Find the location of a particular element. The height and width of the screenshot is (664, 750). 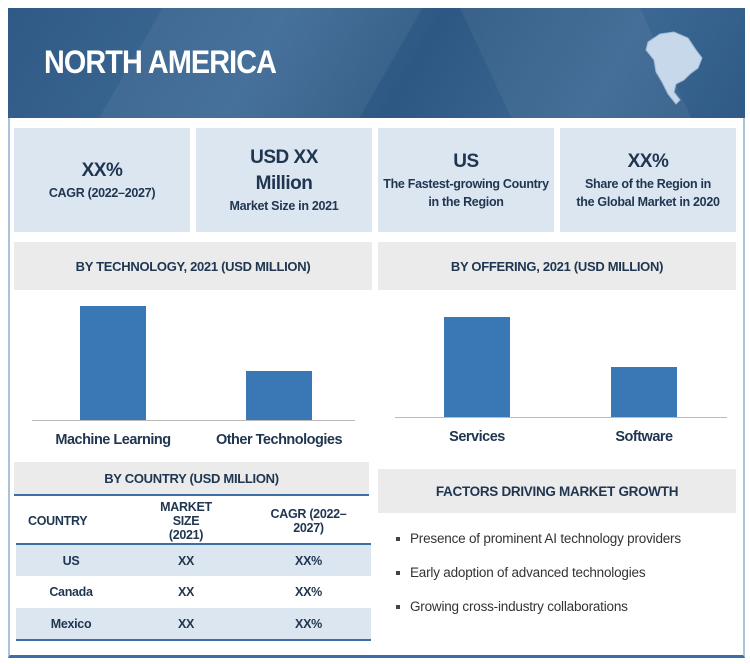

factor-item: Early adoption of advanced technologies is located at coordinates (521, 572).